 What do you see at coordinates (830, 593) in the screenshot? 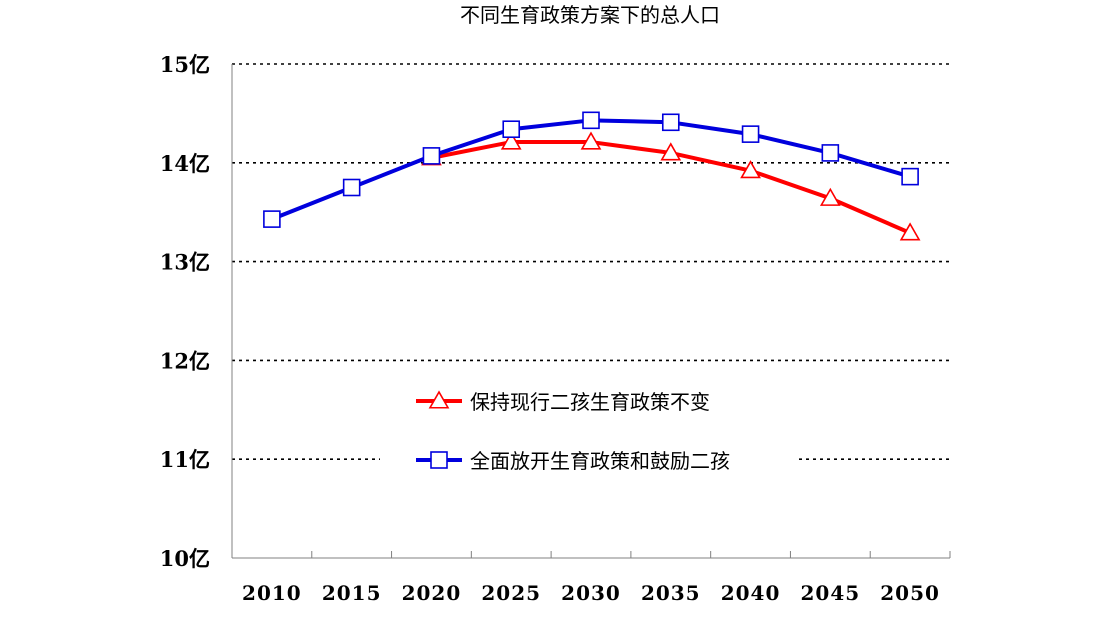
I see `x-tick-label: 2045` at bounding box center [830, 593].